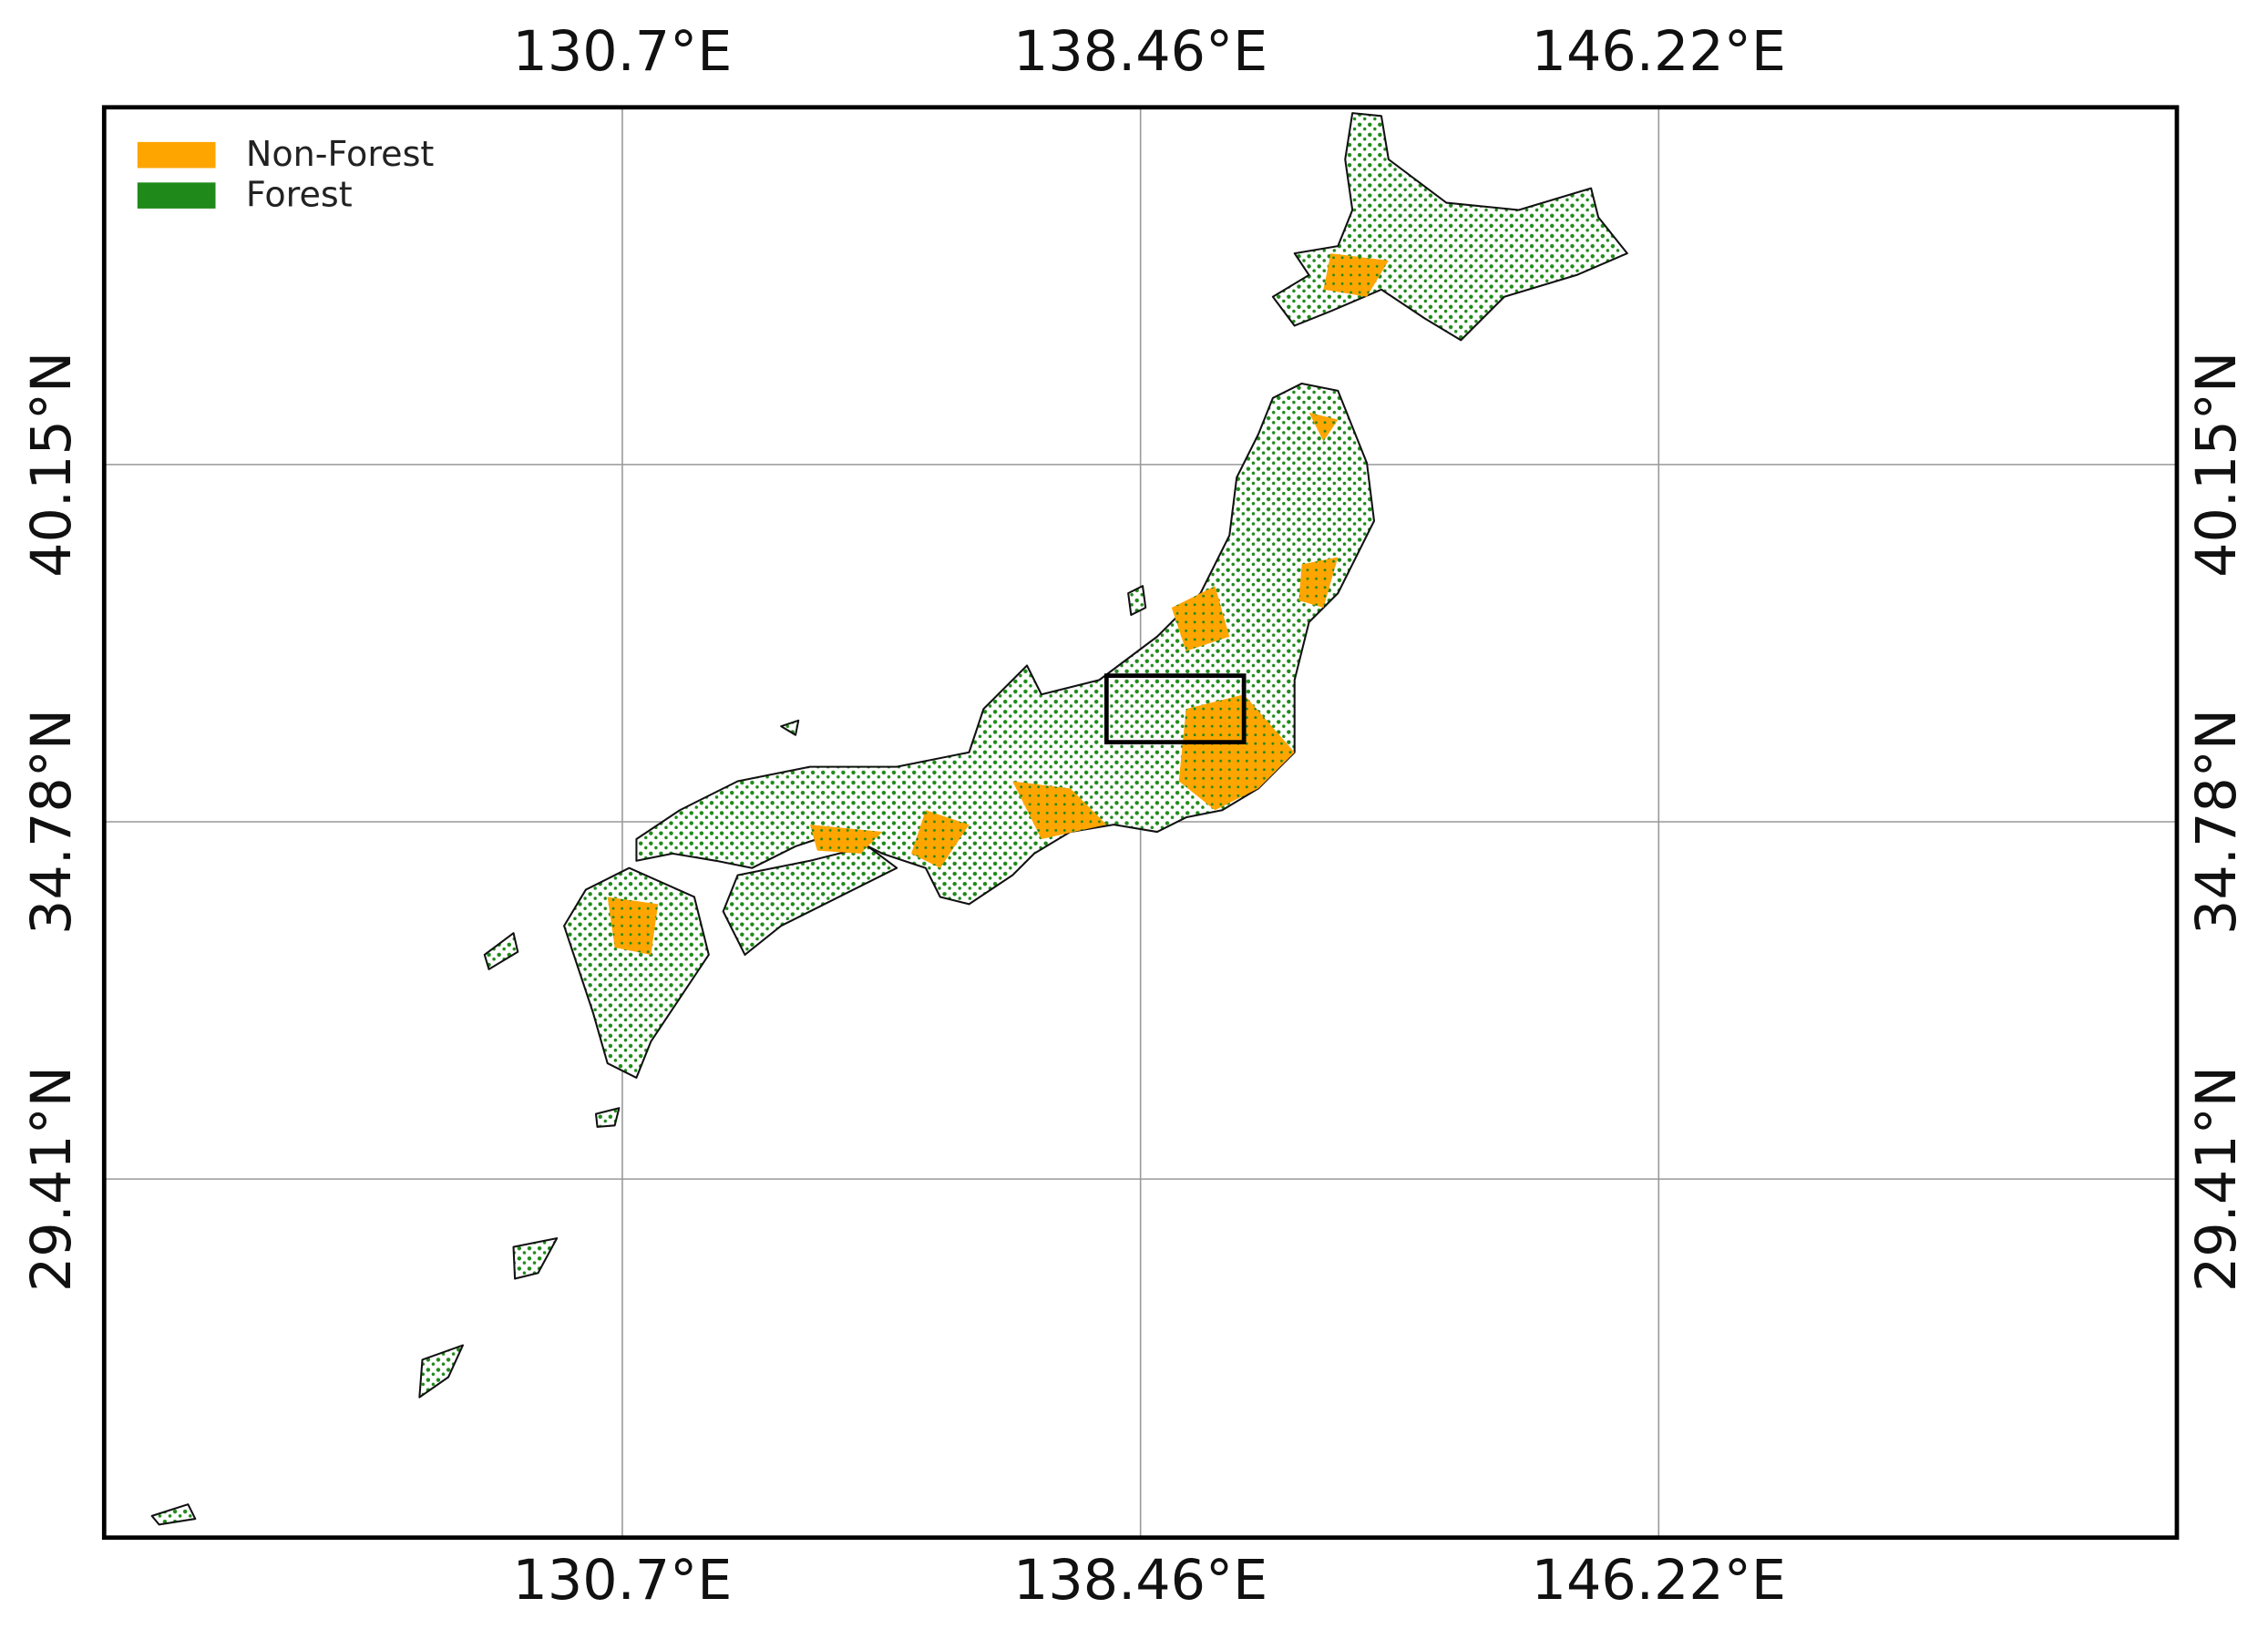  What do you see at coordinates (636, 972) in the screenshot?
I see `kyushu` at bounding box center [636, 972].